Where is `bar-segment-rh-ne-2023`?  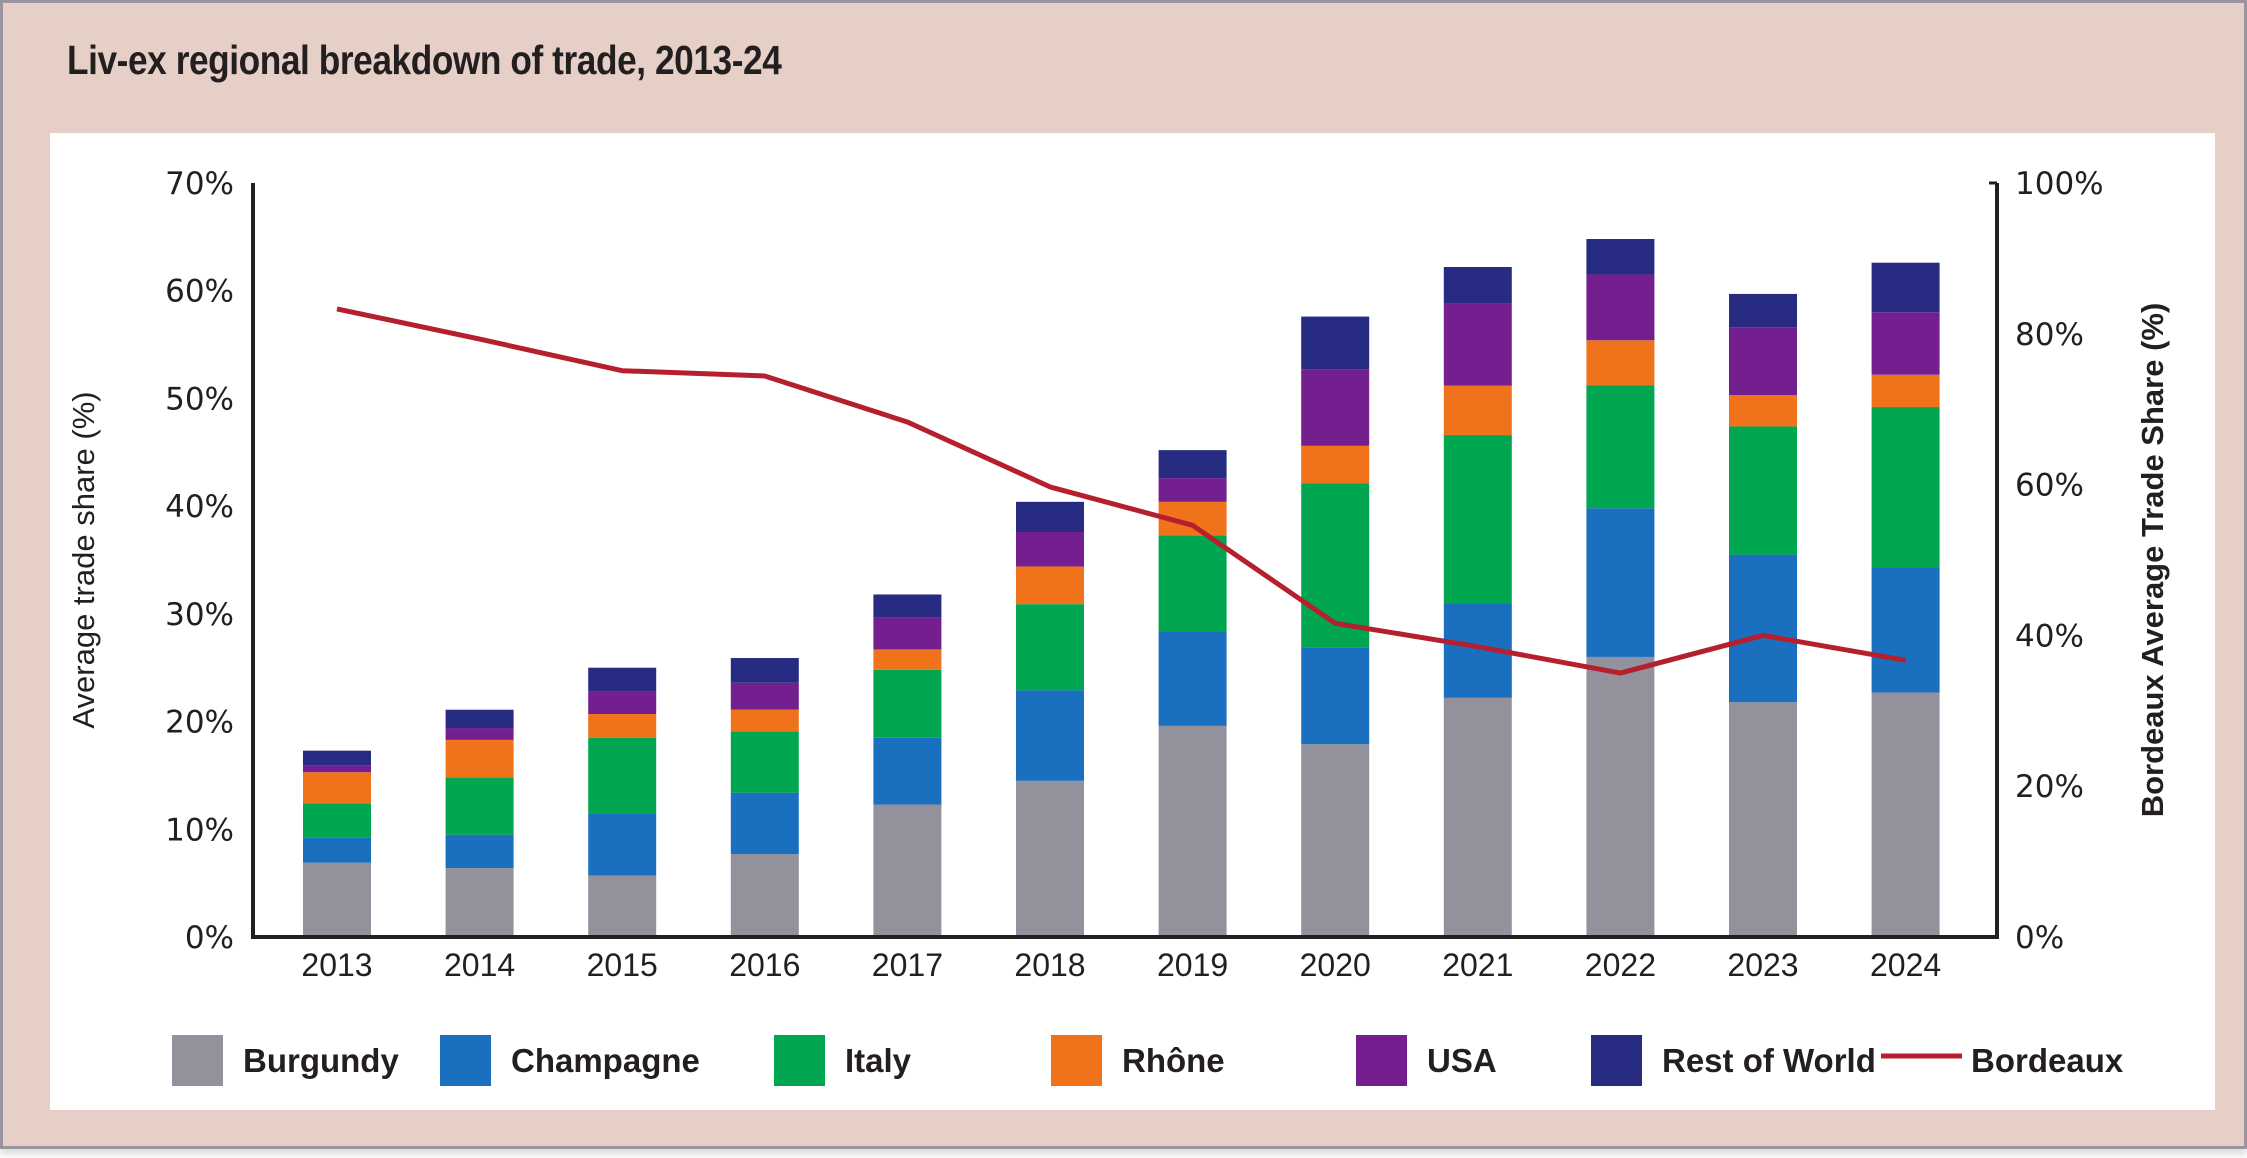
bar-segment-rh-ne-2023 is located at coordinates (1763, 411).